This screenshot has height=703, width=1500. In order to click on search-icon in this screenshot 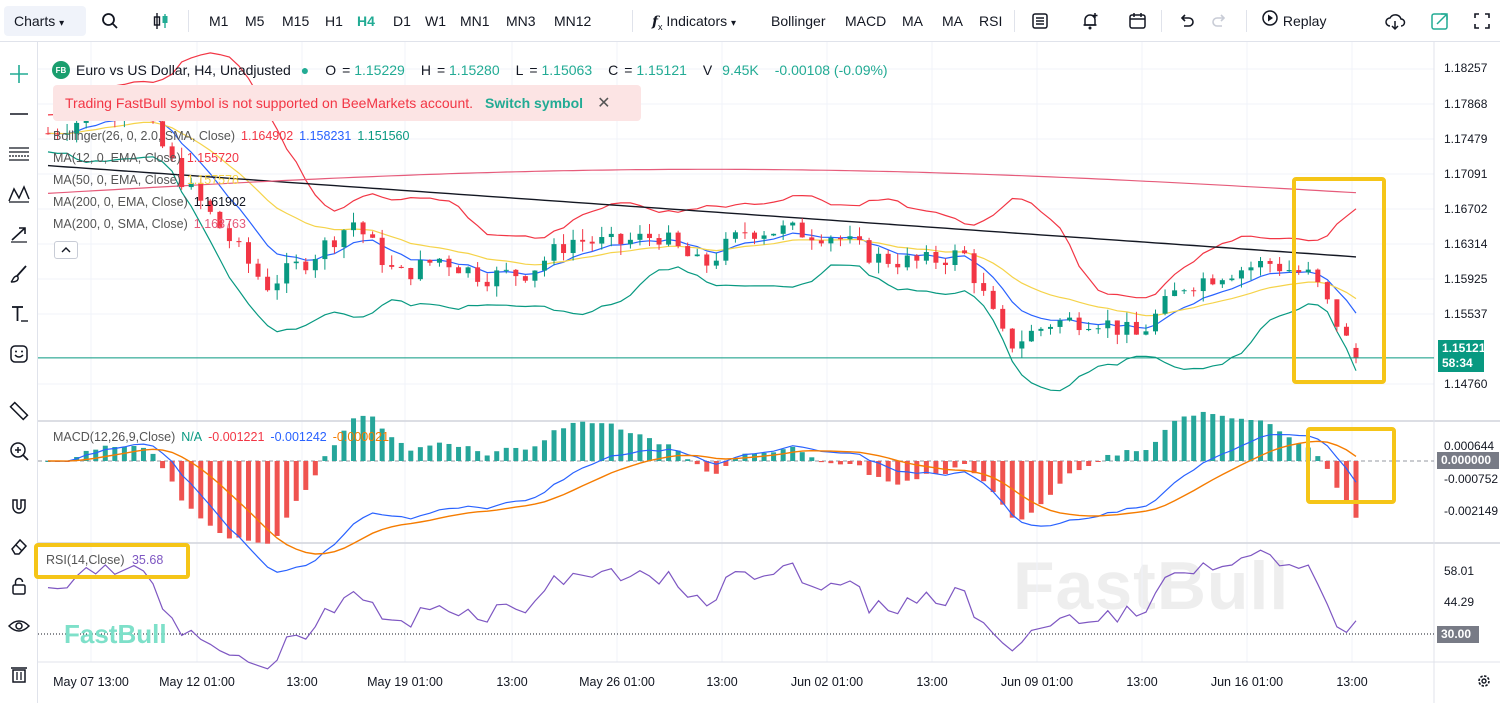, I will do `click(110, 21)`.